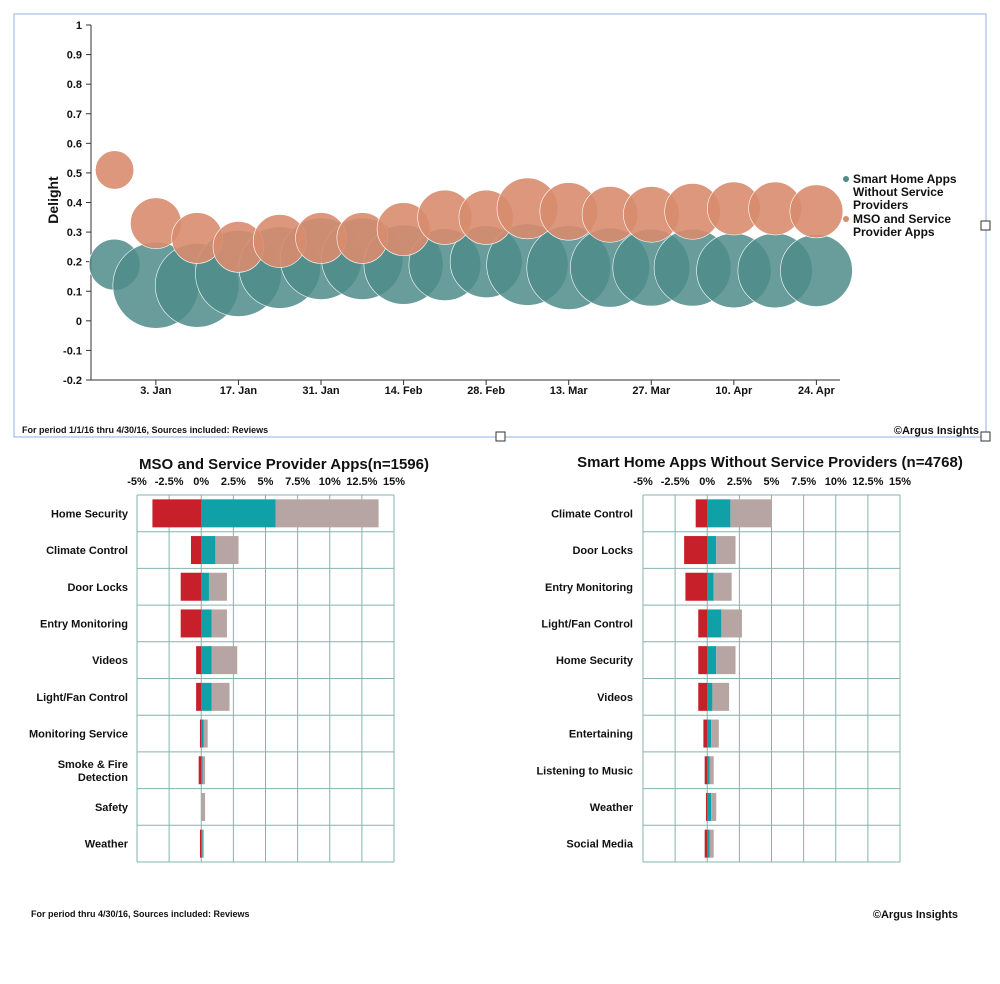  Describe the element at coordinates (900, 482) in the screenshot. I see `x-tick-label: 15%` at that location.